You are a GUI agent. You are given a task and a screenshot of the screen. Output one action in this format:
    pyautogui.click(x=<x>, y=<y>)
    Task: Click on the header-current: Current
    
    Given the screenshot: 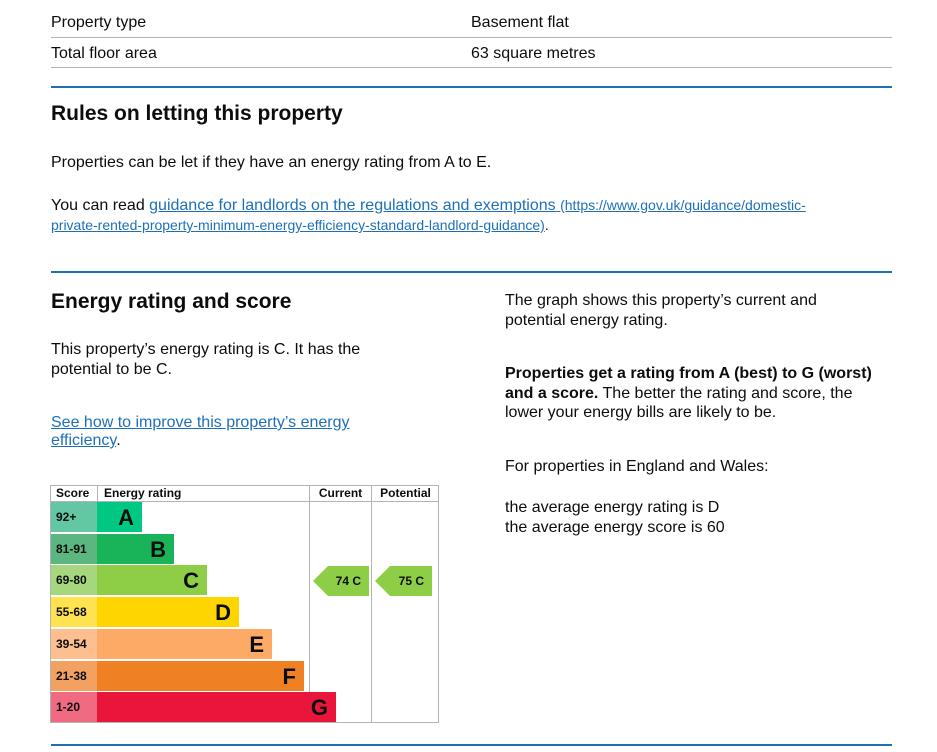 What is the action you would take?
    pyautogui.click(x=340, y=493)
    